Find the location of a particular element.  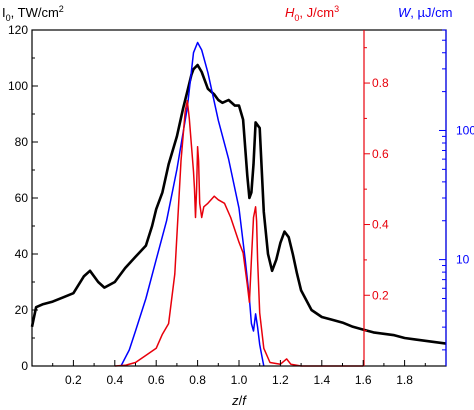

x-axis-label: z/f is located at coordinates (239, 400).